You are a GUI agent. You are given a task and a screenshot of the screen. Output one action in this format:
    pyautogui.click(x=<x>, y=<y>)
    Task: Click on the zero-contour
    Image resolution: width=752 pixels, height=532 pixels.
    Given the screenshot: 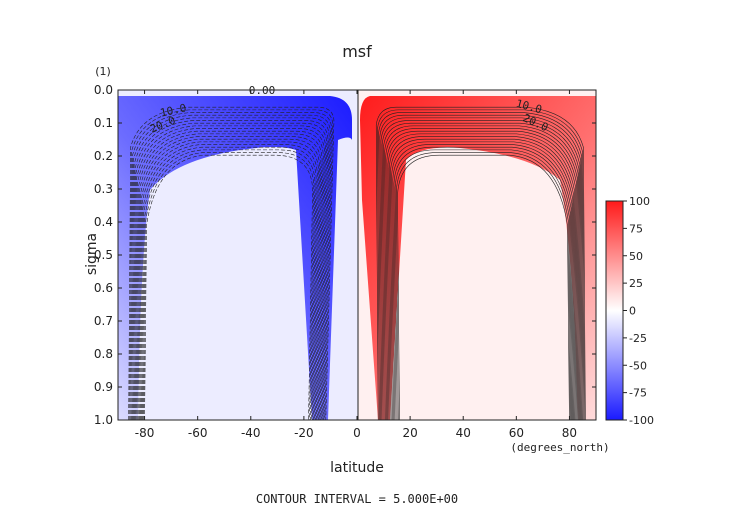 What is the action you would take?
    pyautogui.click(x=357, y=255)
    